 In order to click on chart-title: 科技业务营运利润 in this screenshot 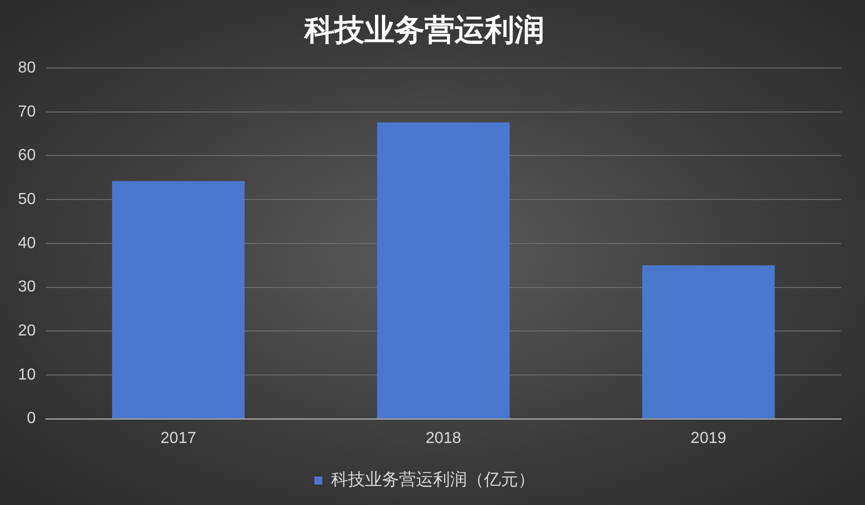, I will do `click(424, 30)`.